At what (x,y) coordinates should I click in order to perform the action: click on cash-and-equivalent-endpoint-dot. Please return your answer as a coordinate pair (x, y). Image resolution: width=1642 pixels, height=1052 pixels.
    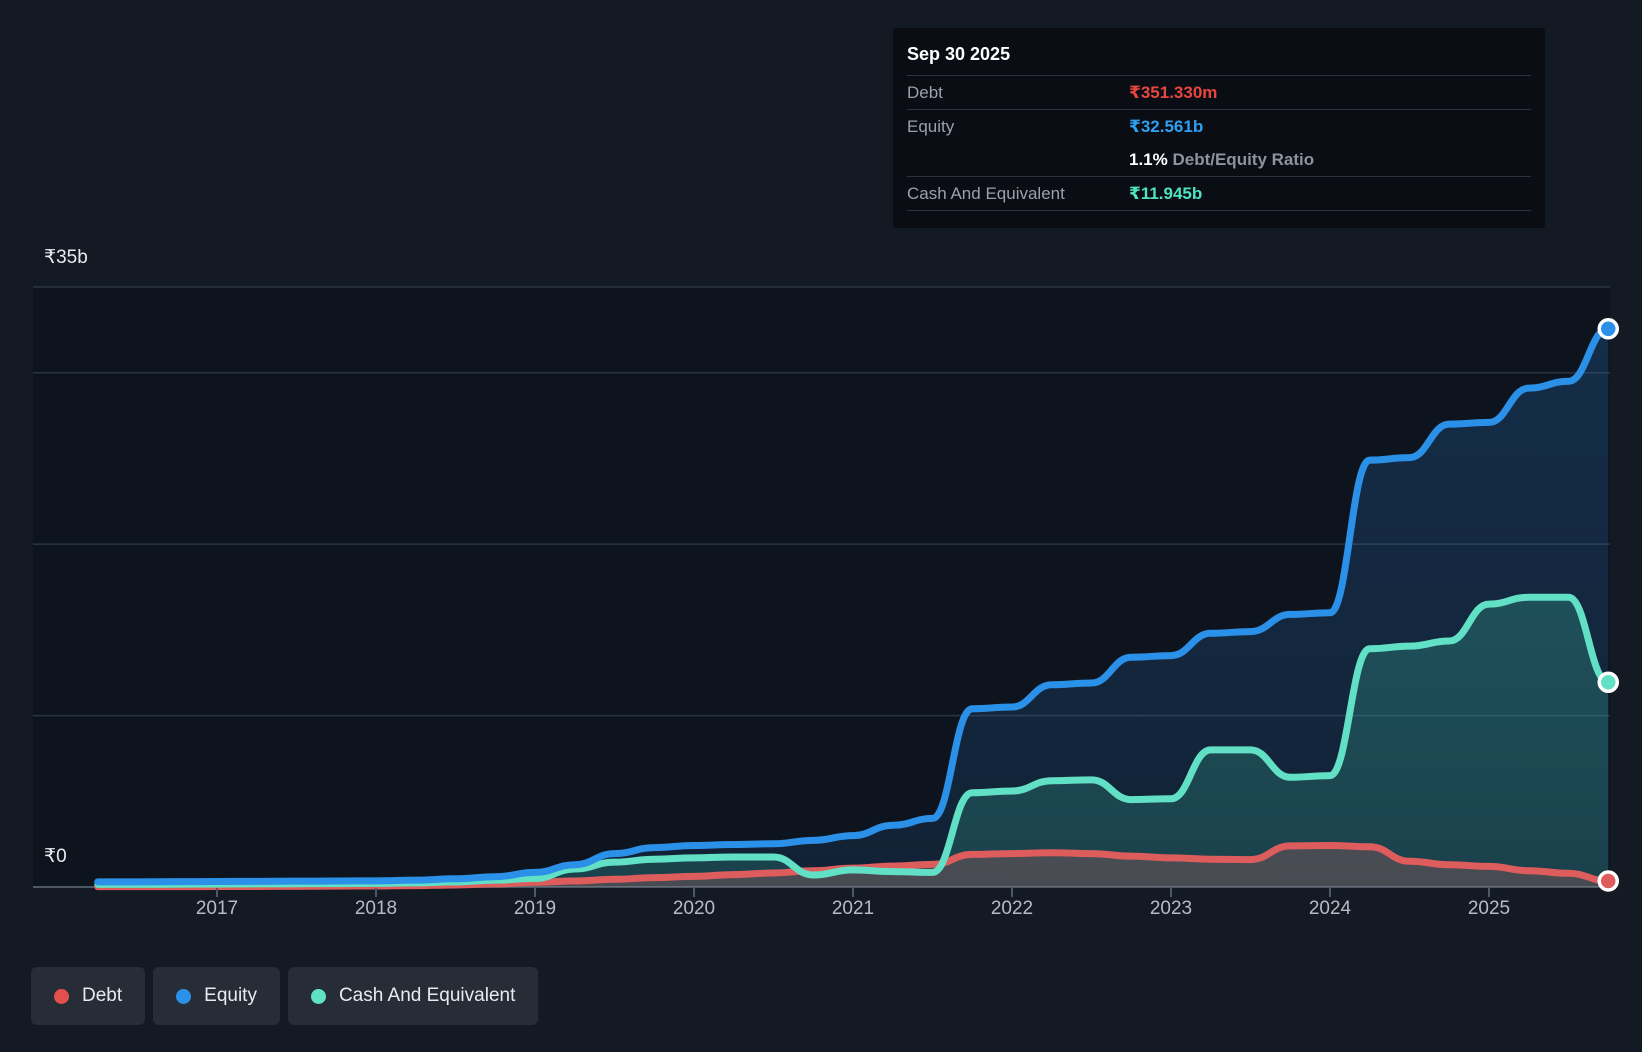
    Looking at the image, I should click on (1608, 682).